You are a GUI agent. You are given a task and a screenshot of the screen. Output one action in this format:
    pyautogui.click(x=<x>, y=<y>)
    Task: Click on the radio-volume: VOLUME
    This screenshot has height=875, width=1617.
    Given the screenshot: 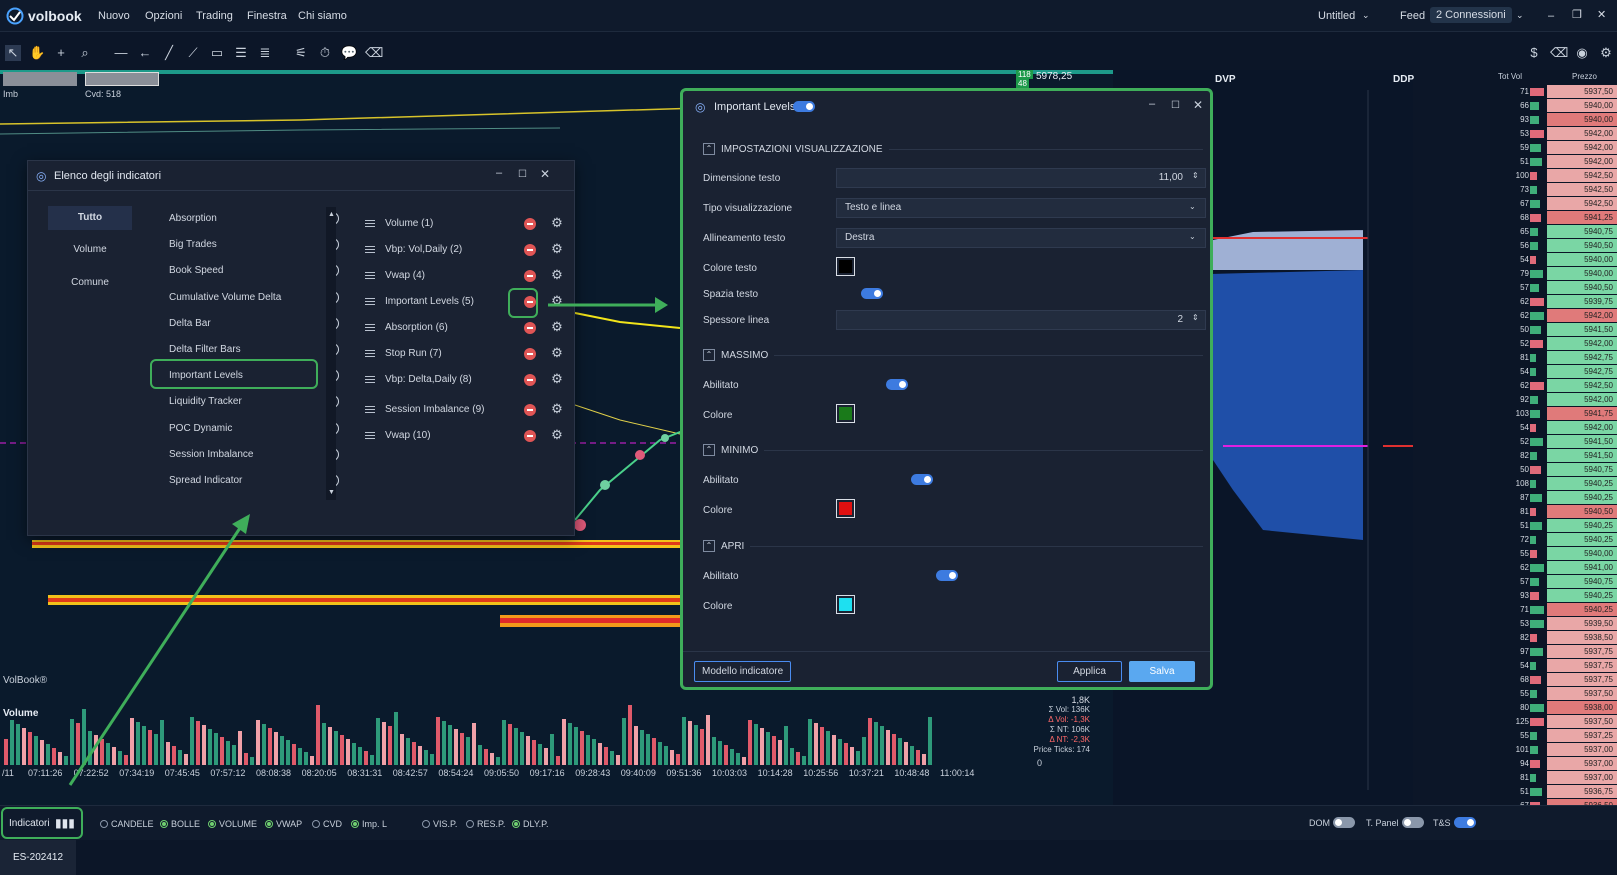 What is the action you would take?
    pyautogui.click(x=232, y=824)
    